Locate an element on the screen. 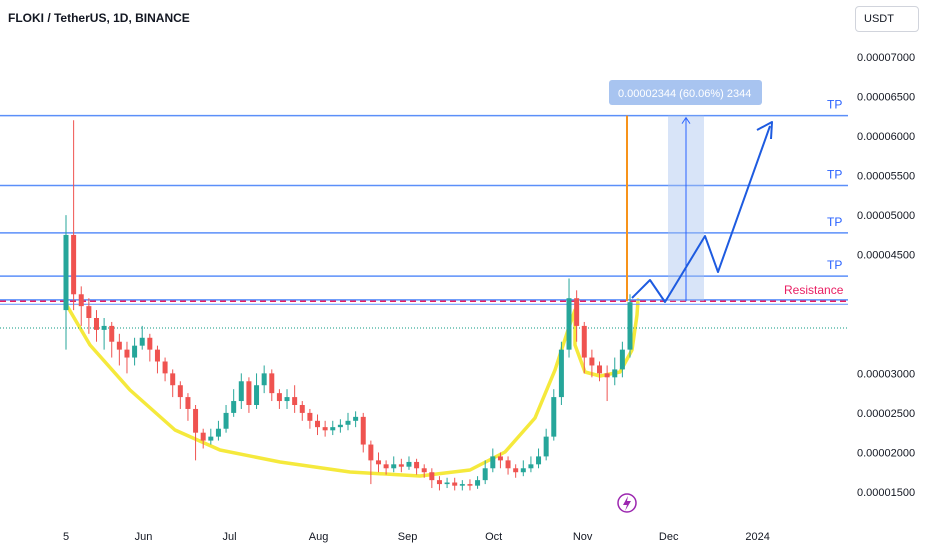  y-tick-label: 0.00005000 is located at coordinates (886, 216).